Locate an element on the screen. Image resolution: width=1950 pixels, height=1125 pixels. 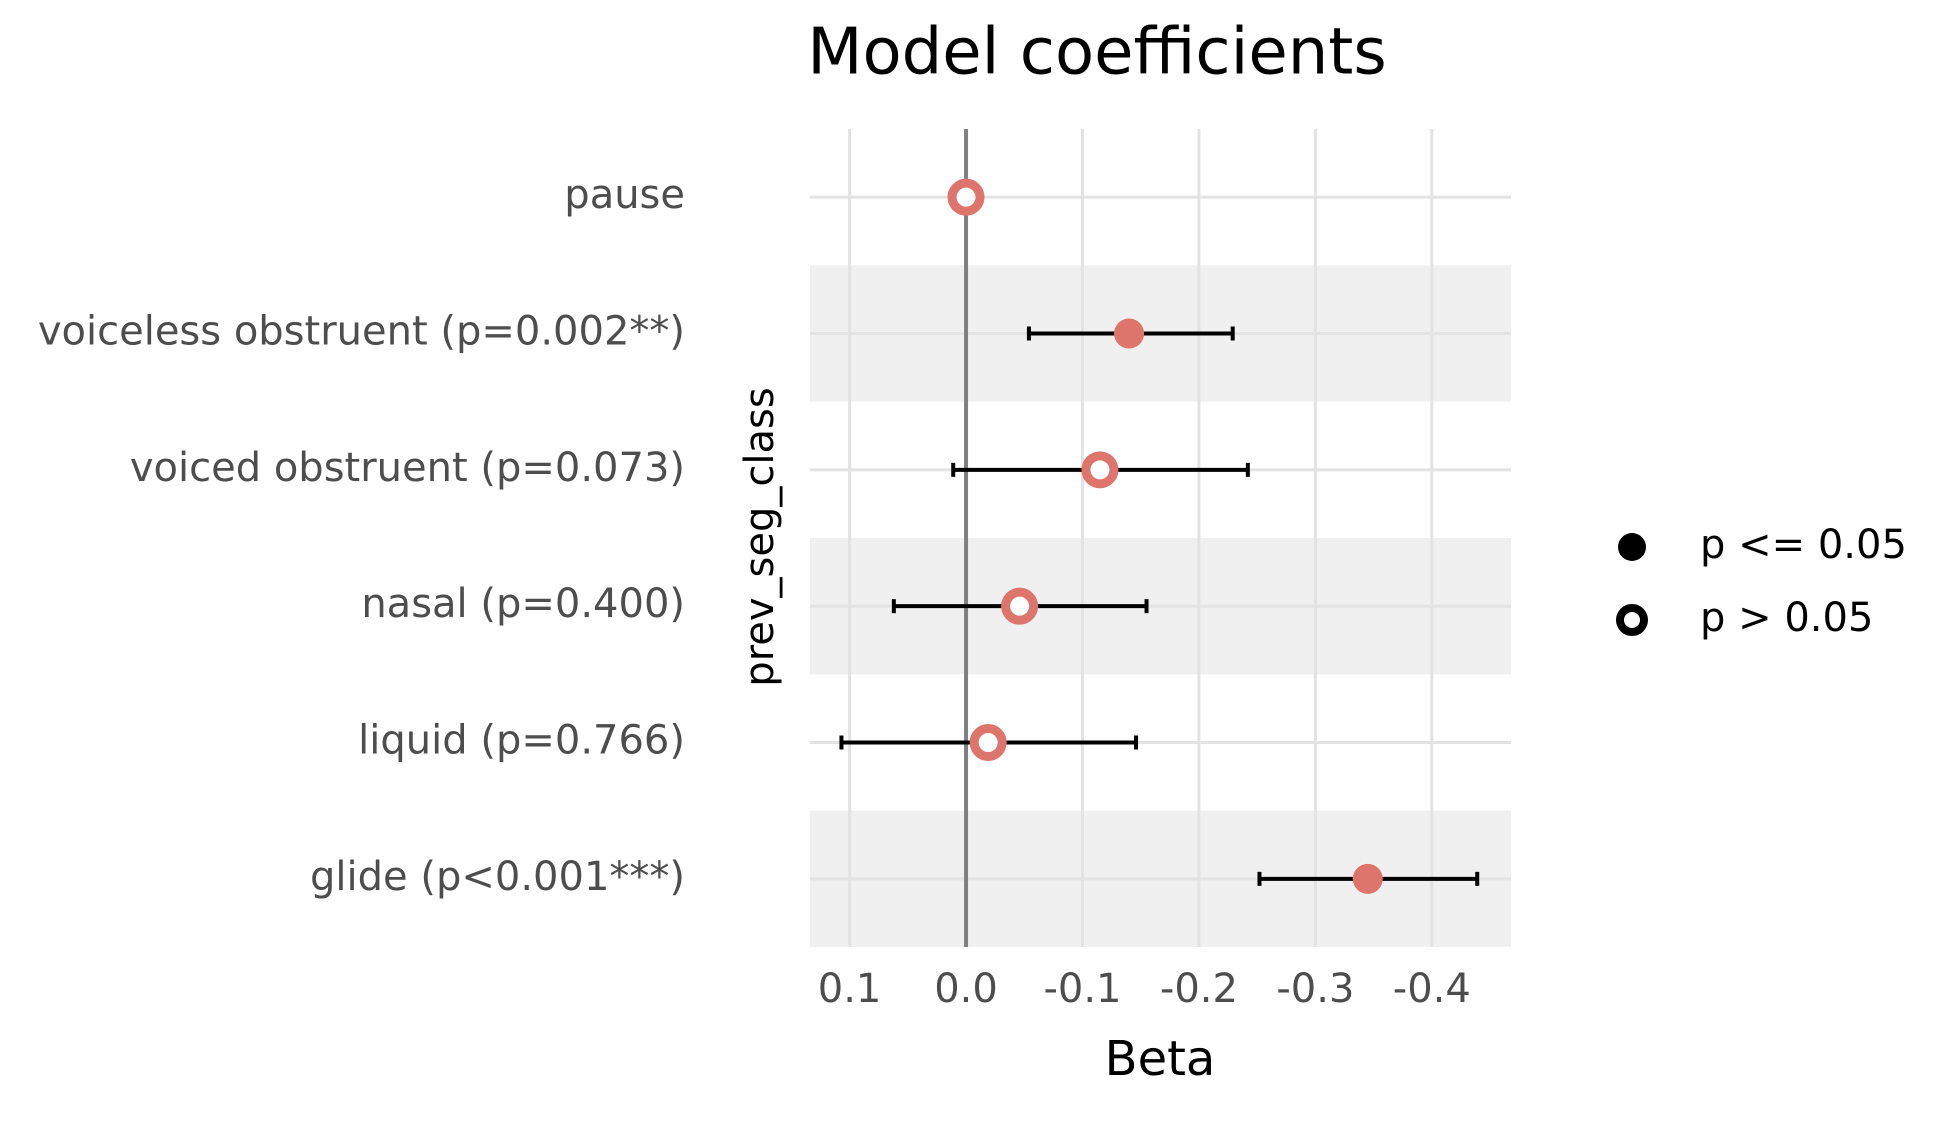
y-tick-label: liquid (p=0.766) is located at coordinates (521, 741).